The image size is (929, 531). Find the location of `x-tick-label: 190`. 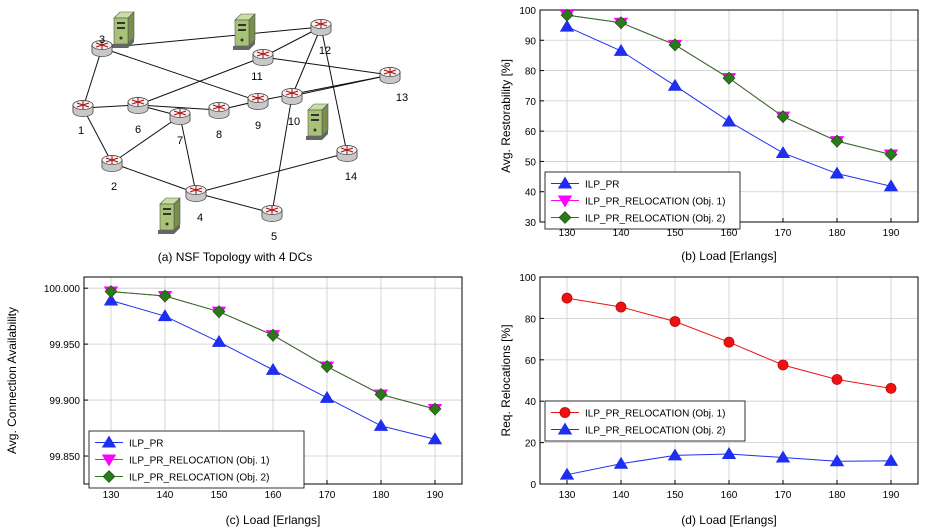

x-tick-label: 190 is located at coordinates (891, 495).